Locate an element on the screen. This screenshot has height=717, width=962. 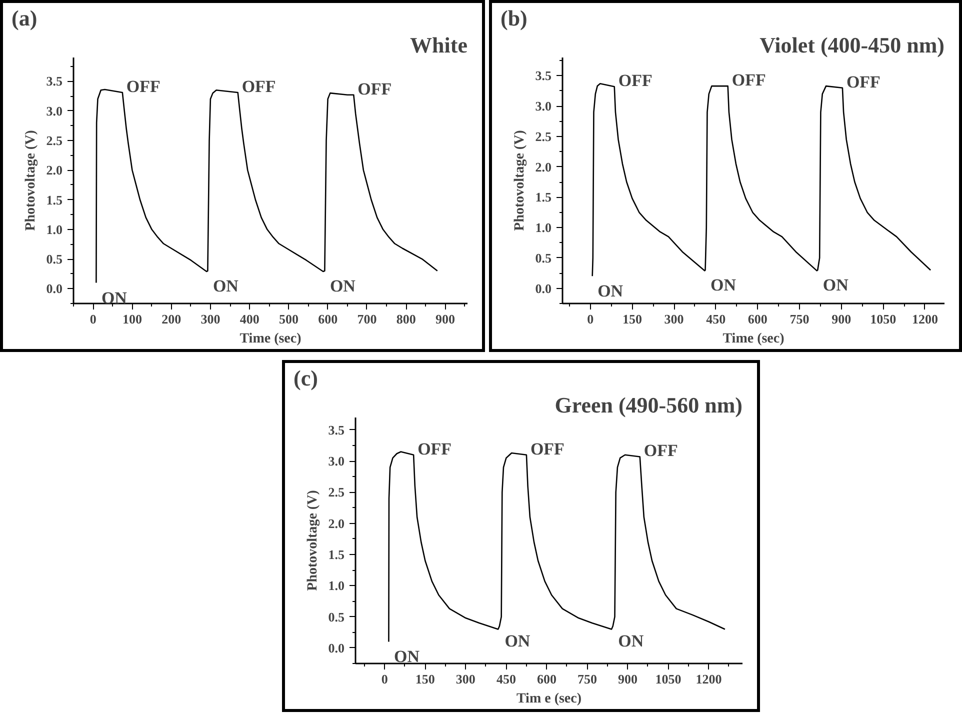
x-tick-label: 100 is located at coordinates (132, 319).